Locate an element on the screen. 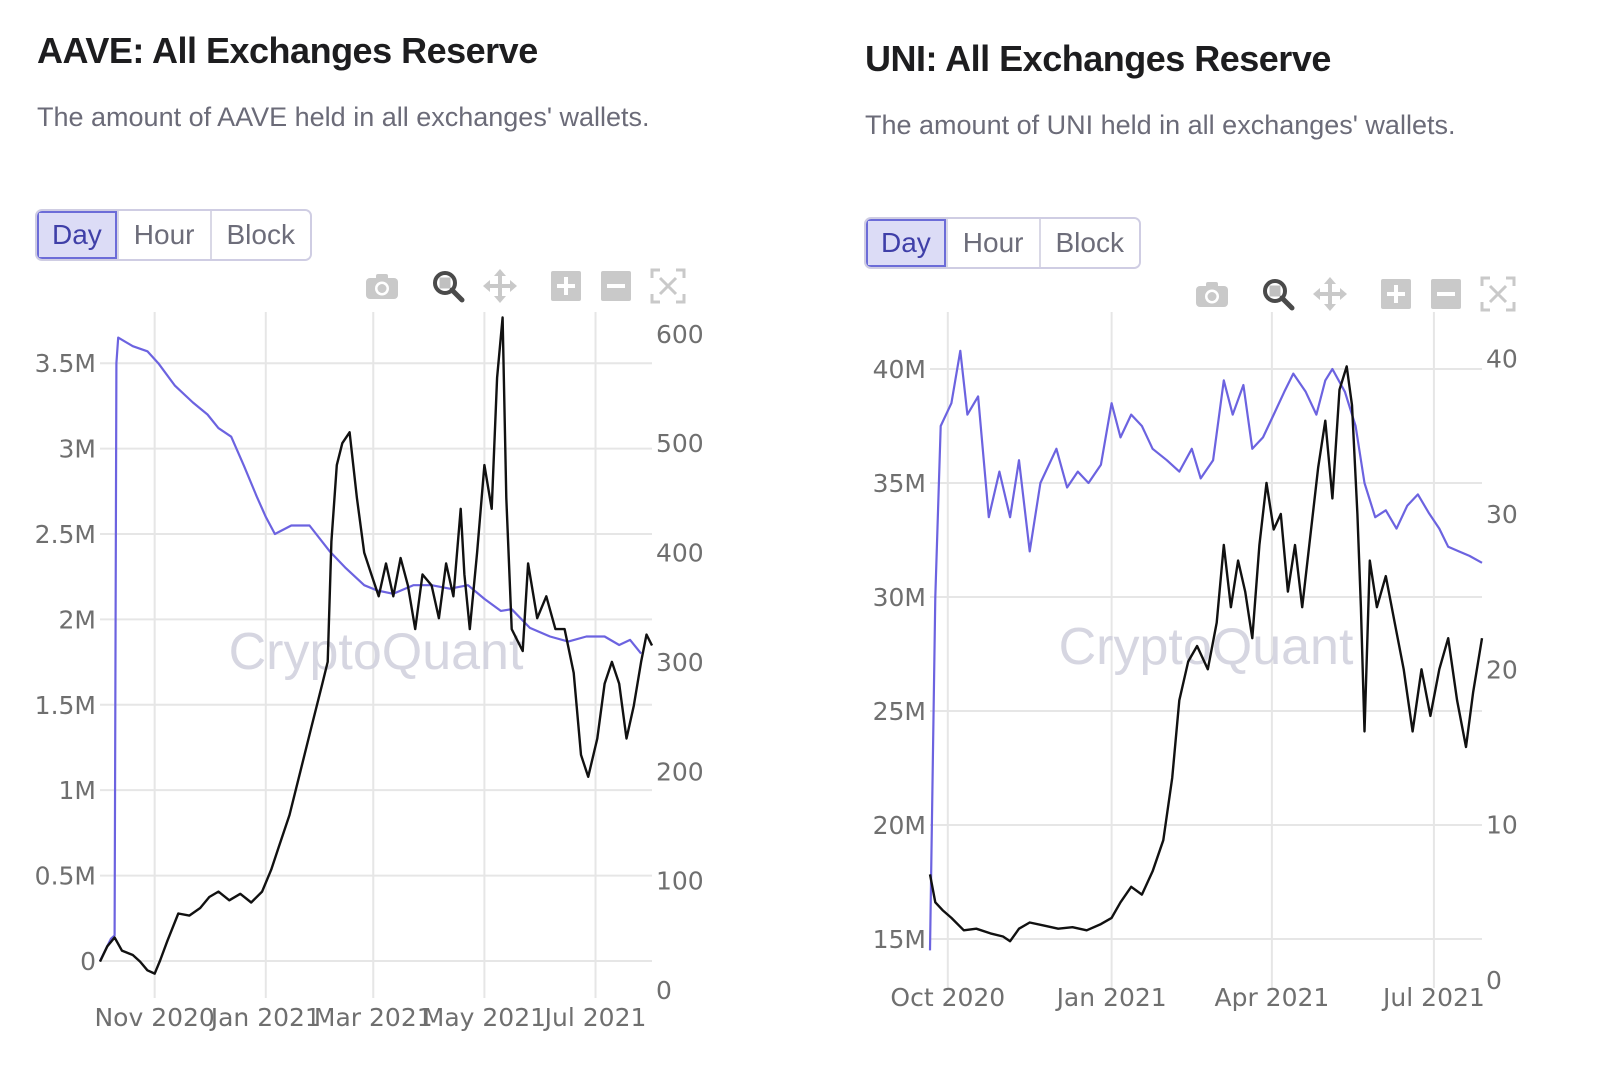 The height and width of the screenshot is (1076, 1600). x-tick-label: Mar 2021 is located at coordinates (373, 1017).